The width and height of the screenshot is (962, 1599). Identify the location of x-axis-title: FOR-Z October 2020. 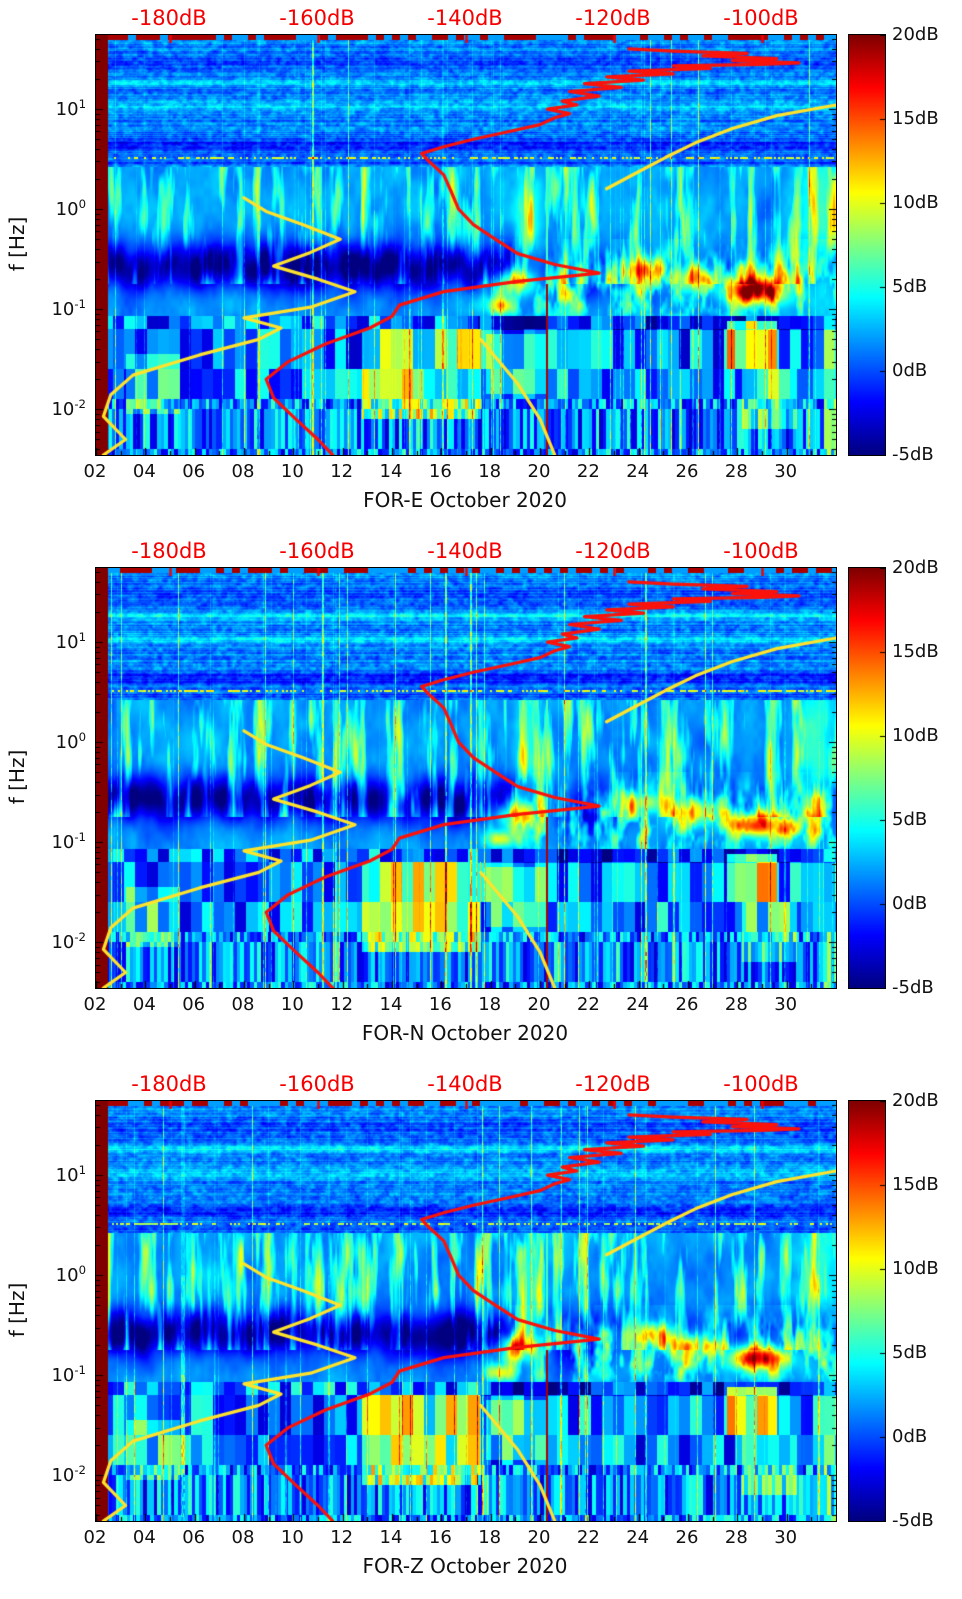
(465, 1566).